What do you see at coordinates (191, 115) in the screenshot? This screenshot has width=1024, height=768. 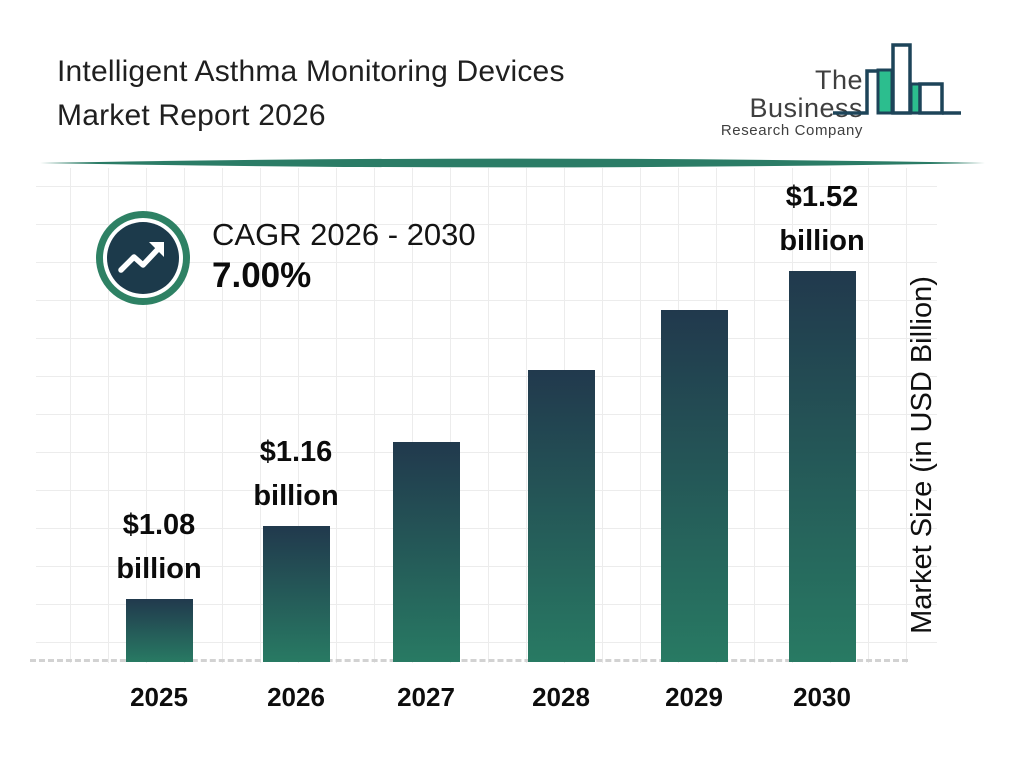 I see `title-line-2: Market Report 2026` at bounding box center [191, 115].